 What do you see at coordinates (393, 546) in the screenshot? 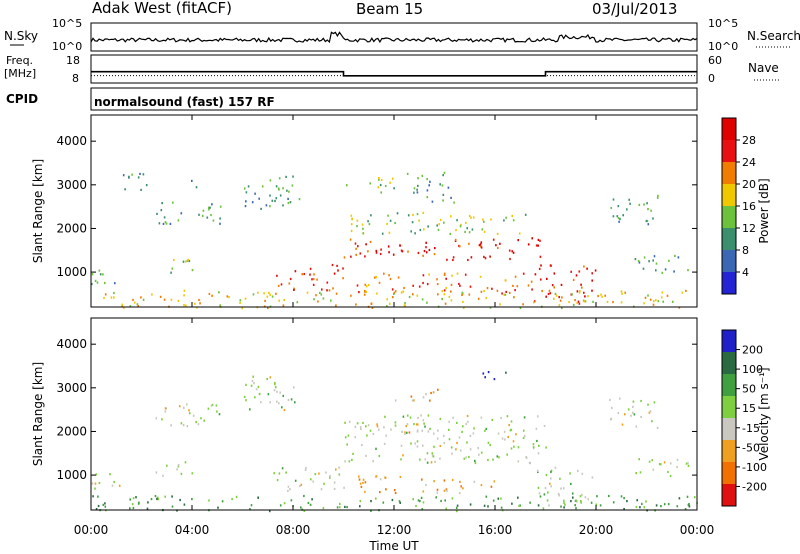
I see `time-xlabel: Time UT` at bounding box center [393, 546].